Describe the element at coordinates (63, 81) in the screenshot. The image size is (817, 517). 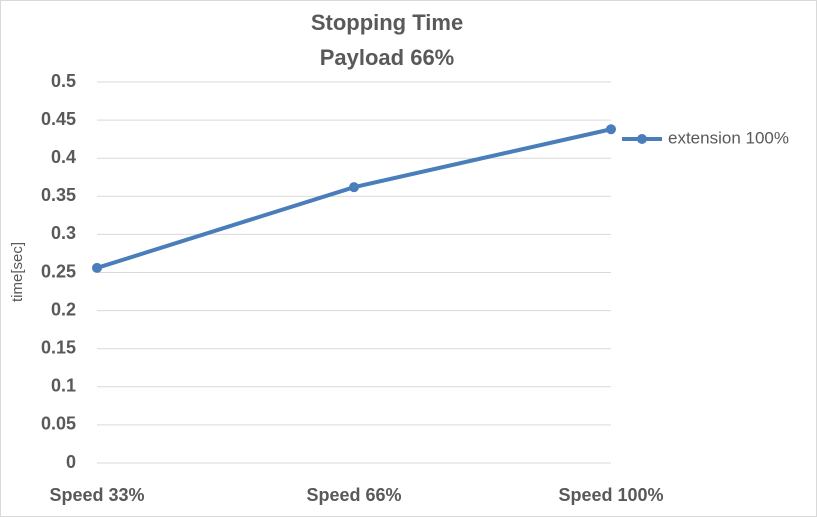
I see `y-tick-label: 0.5` at that location.